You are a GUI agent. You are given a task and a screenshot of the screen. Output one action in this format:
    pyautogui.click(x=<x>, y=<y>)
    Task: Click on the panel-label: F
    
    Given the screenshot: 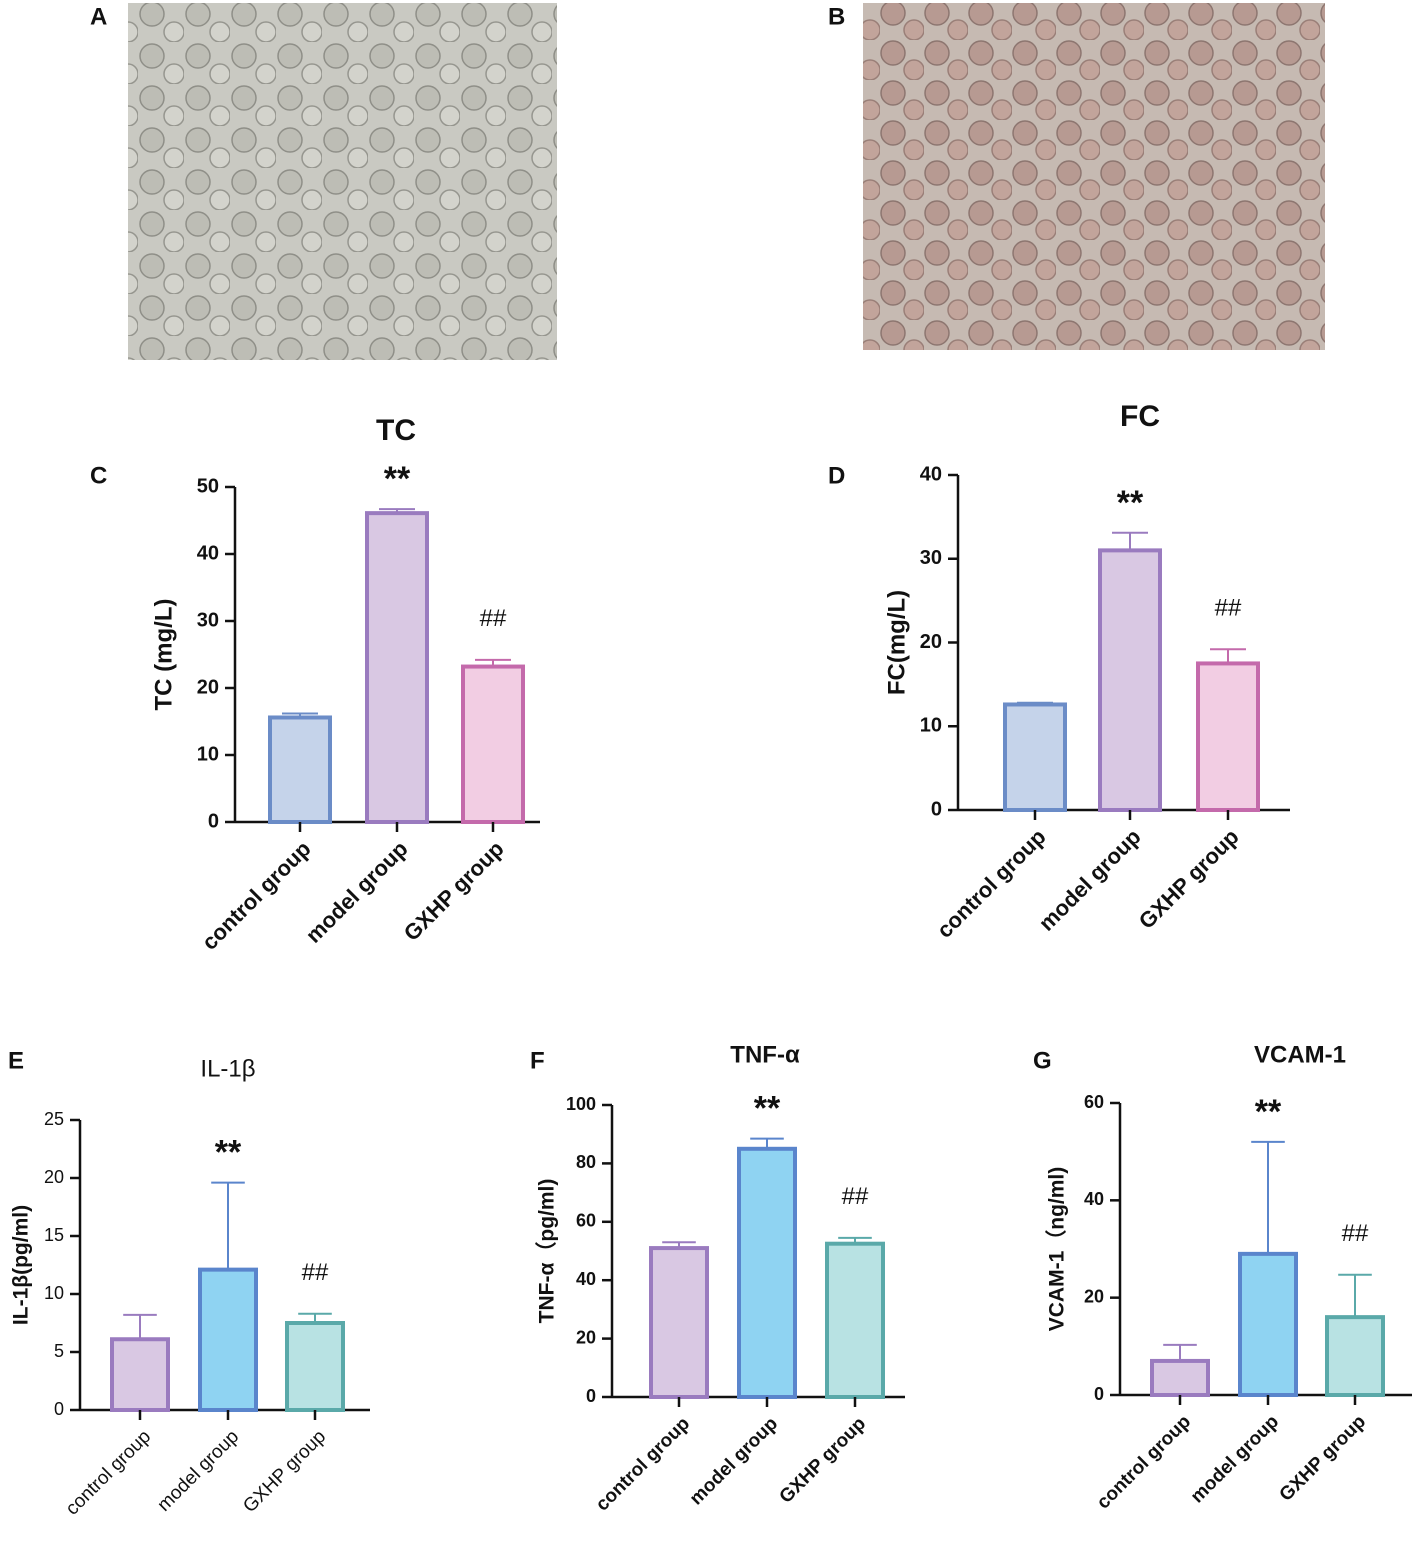 What is the action you would take?
    pyautogui.click(x=537, y=1060)
    